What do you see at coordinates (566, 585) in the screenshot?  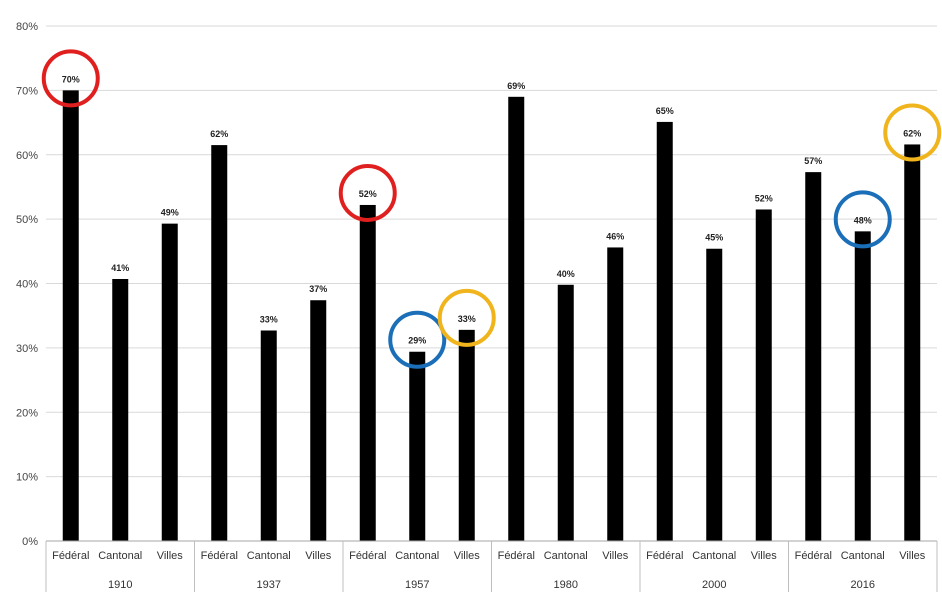 I see `x-group-label: 1980` at bounding box center [566, 585].